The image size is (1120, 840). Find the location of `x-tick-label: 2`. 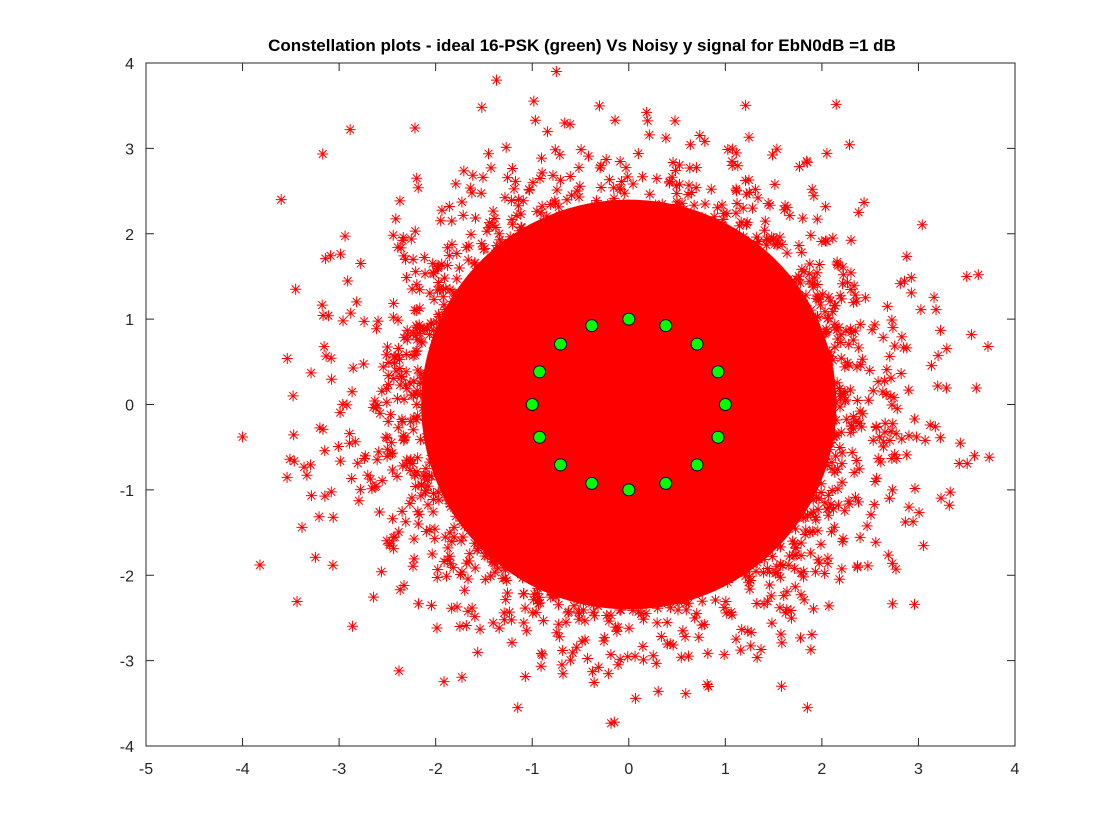

x-tick-label: 2 is located at coordinates (821, 769).